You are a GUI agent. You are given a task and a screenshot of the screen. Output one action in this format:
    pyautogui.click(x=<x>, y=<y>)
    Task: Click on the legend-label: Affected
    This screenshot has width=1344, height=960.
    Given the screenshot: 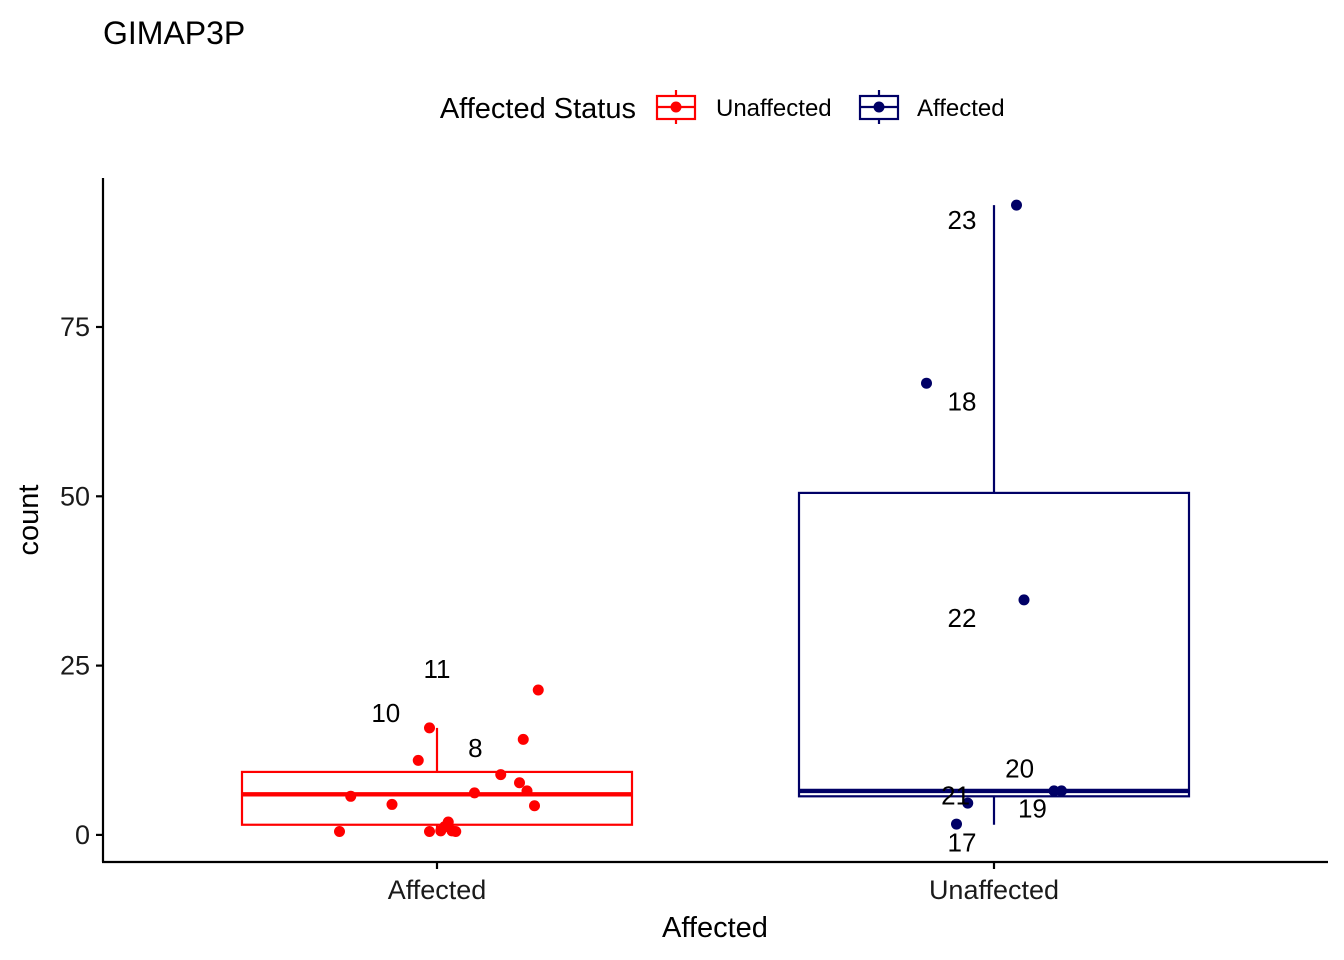 What is the action you would take?
    pyautogui.click(x=961, y=108)
    